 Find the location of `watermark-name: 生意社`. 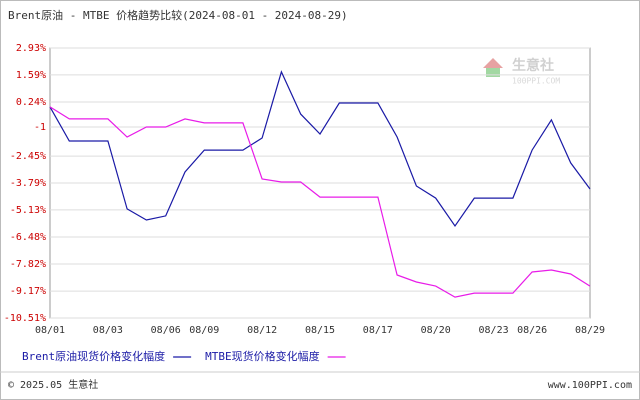

watermark-name: 生意社 is located at coordinates (533, 65).